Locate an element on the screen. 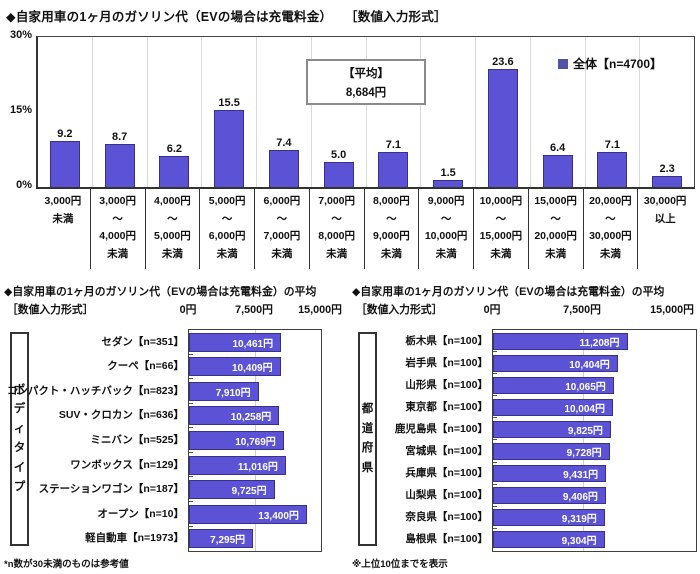  prefecture-chart-title: ◆自家用車の1ヶ月のガソリン代（EVの場合は充電料金）の平均 is located at coordinates (508, 292).